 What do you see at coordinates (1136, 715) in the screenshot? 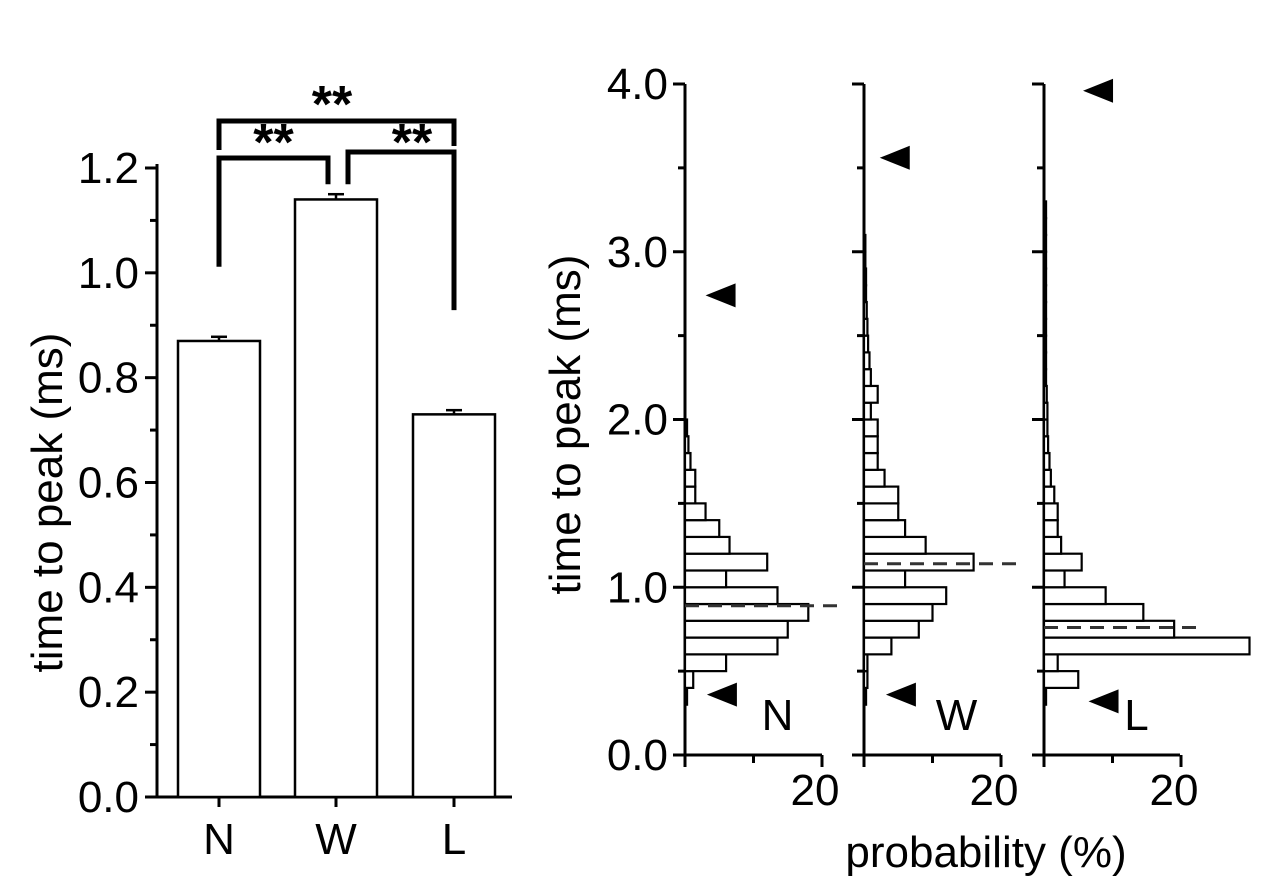
I see `panel-label: L` at bounding box center [1136, 715].